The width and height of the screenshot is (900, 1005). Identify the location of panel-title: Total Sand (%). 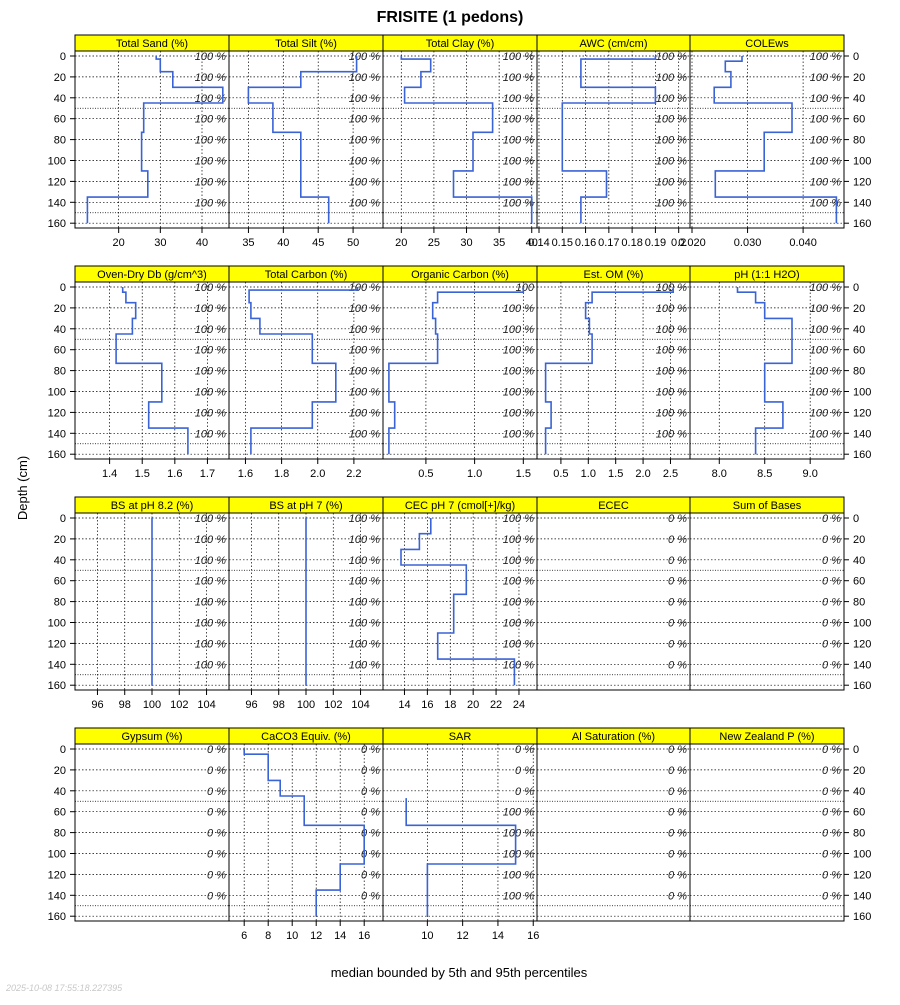
(152, 44).